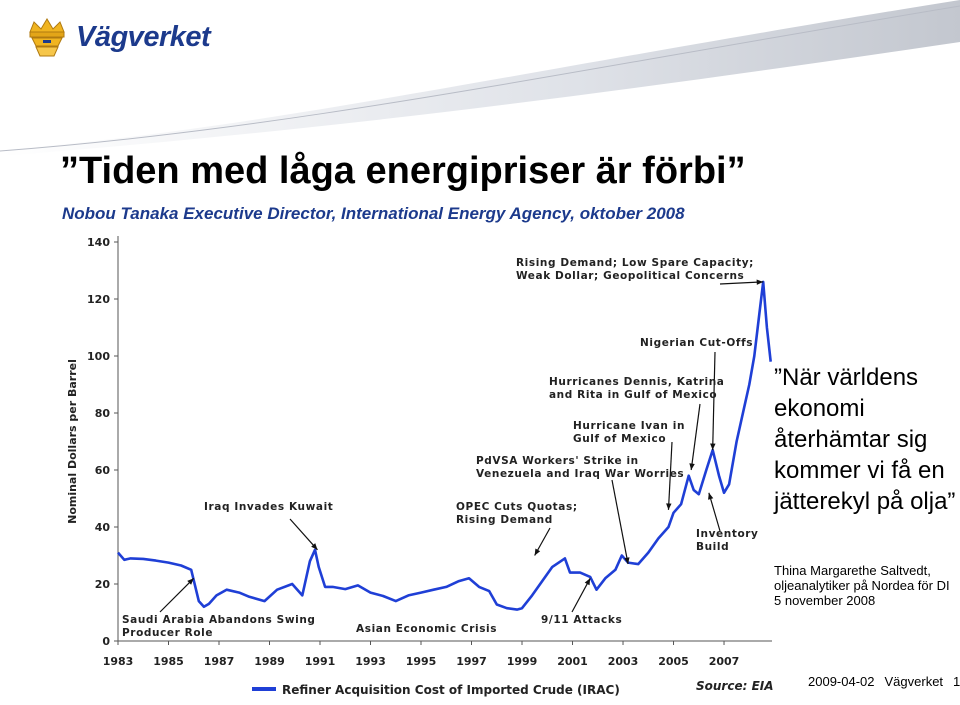 This screenshot has width=960, height=705. What do you see at coordinates (517, 513) in the screenshot?
I see `annotation-label: OPEC Cuts Quotas; Rising Demand` at bounding box center [517, 513].